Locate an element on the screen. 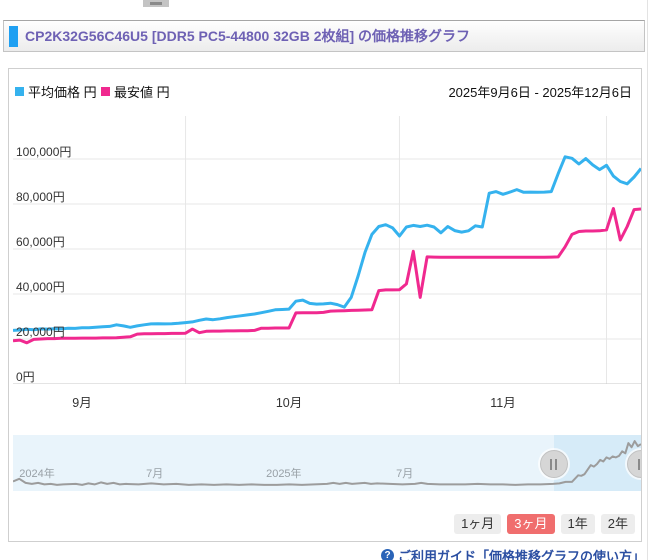 The width and height of the screenshot is (649, 560). navigator-handle-left is located at coordinates (553, 464).